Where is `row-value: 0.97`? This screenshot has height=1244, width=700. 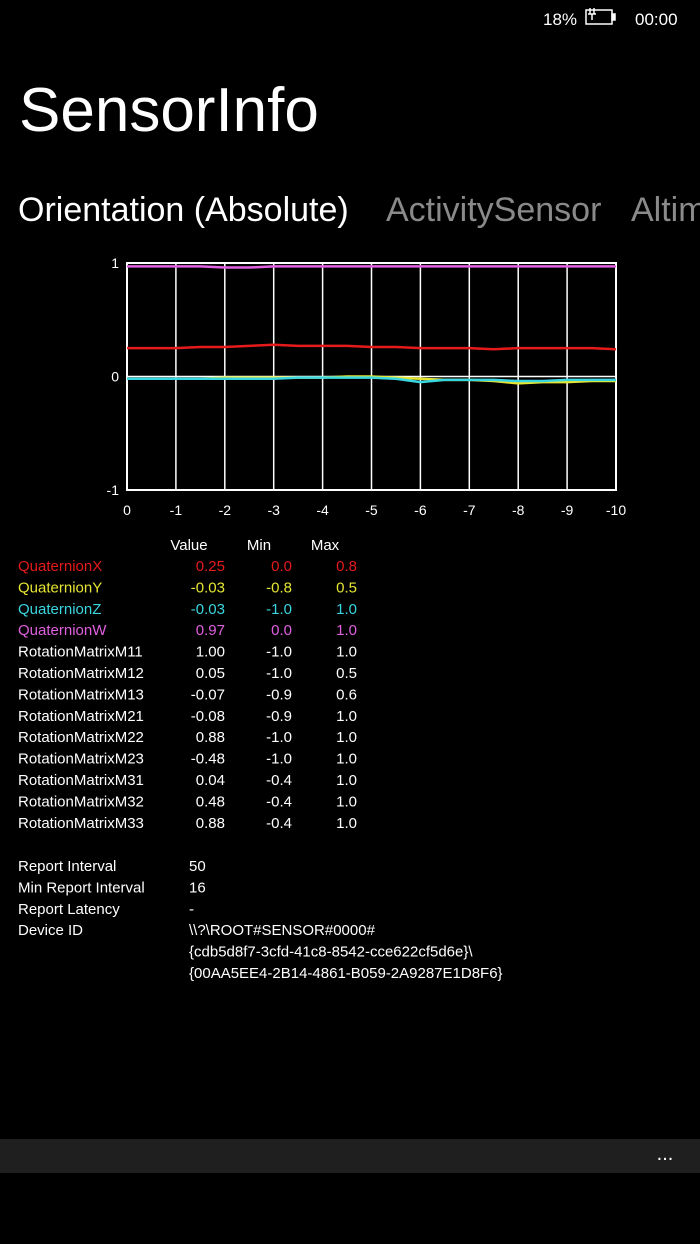
row-value: 0.97 is located at coordinates (210, 630).